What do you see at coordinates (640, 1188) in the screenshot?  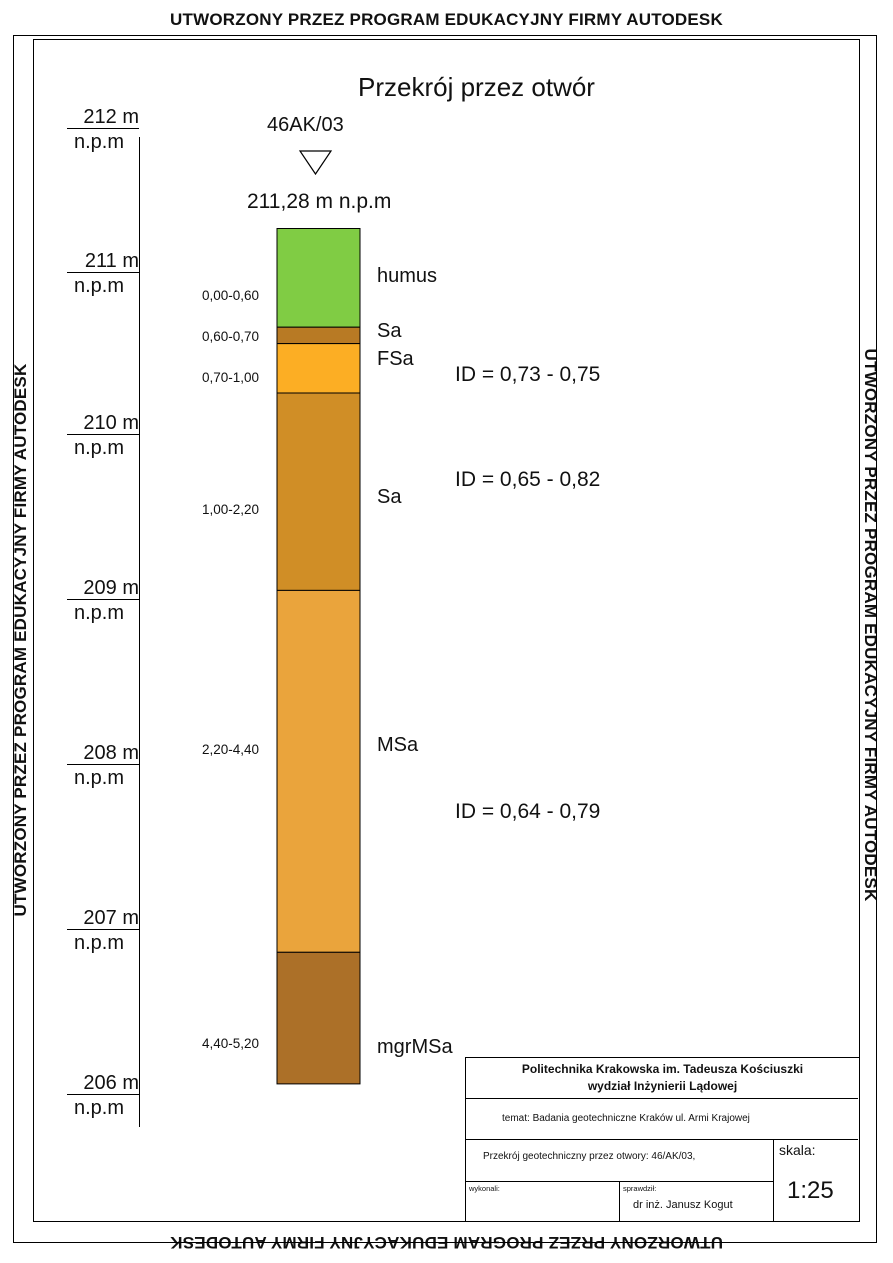 I see `checked-by-label: sprawdził:` at bounding box center [640, 1188].